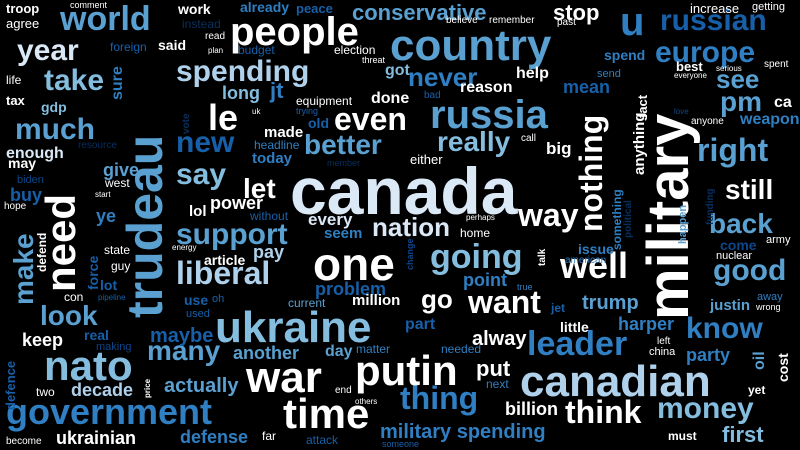 Image resolution: width=800 pixels, height=450 pixels. I want to click on word-see: see, so click(738, 79).